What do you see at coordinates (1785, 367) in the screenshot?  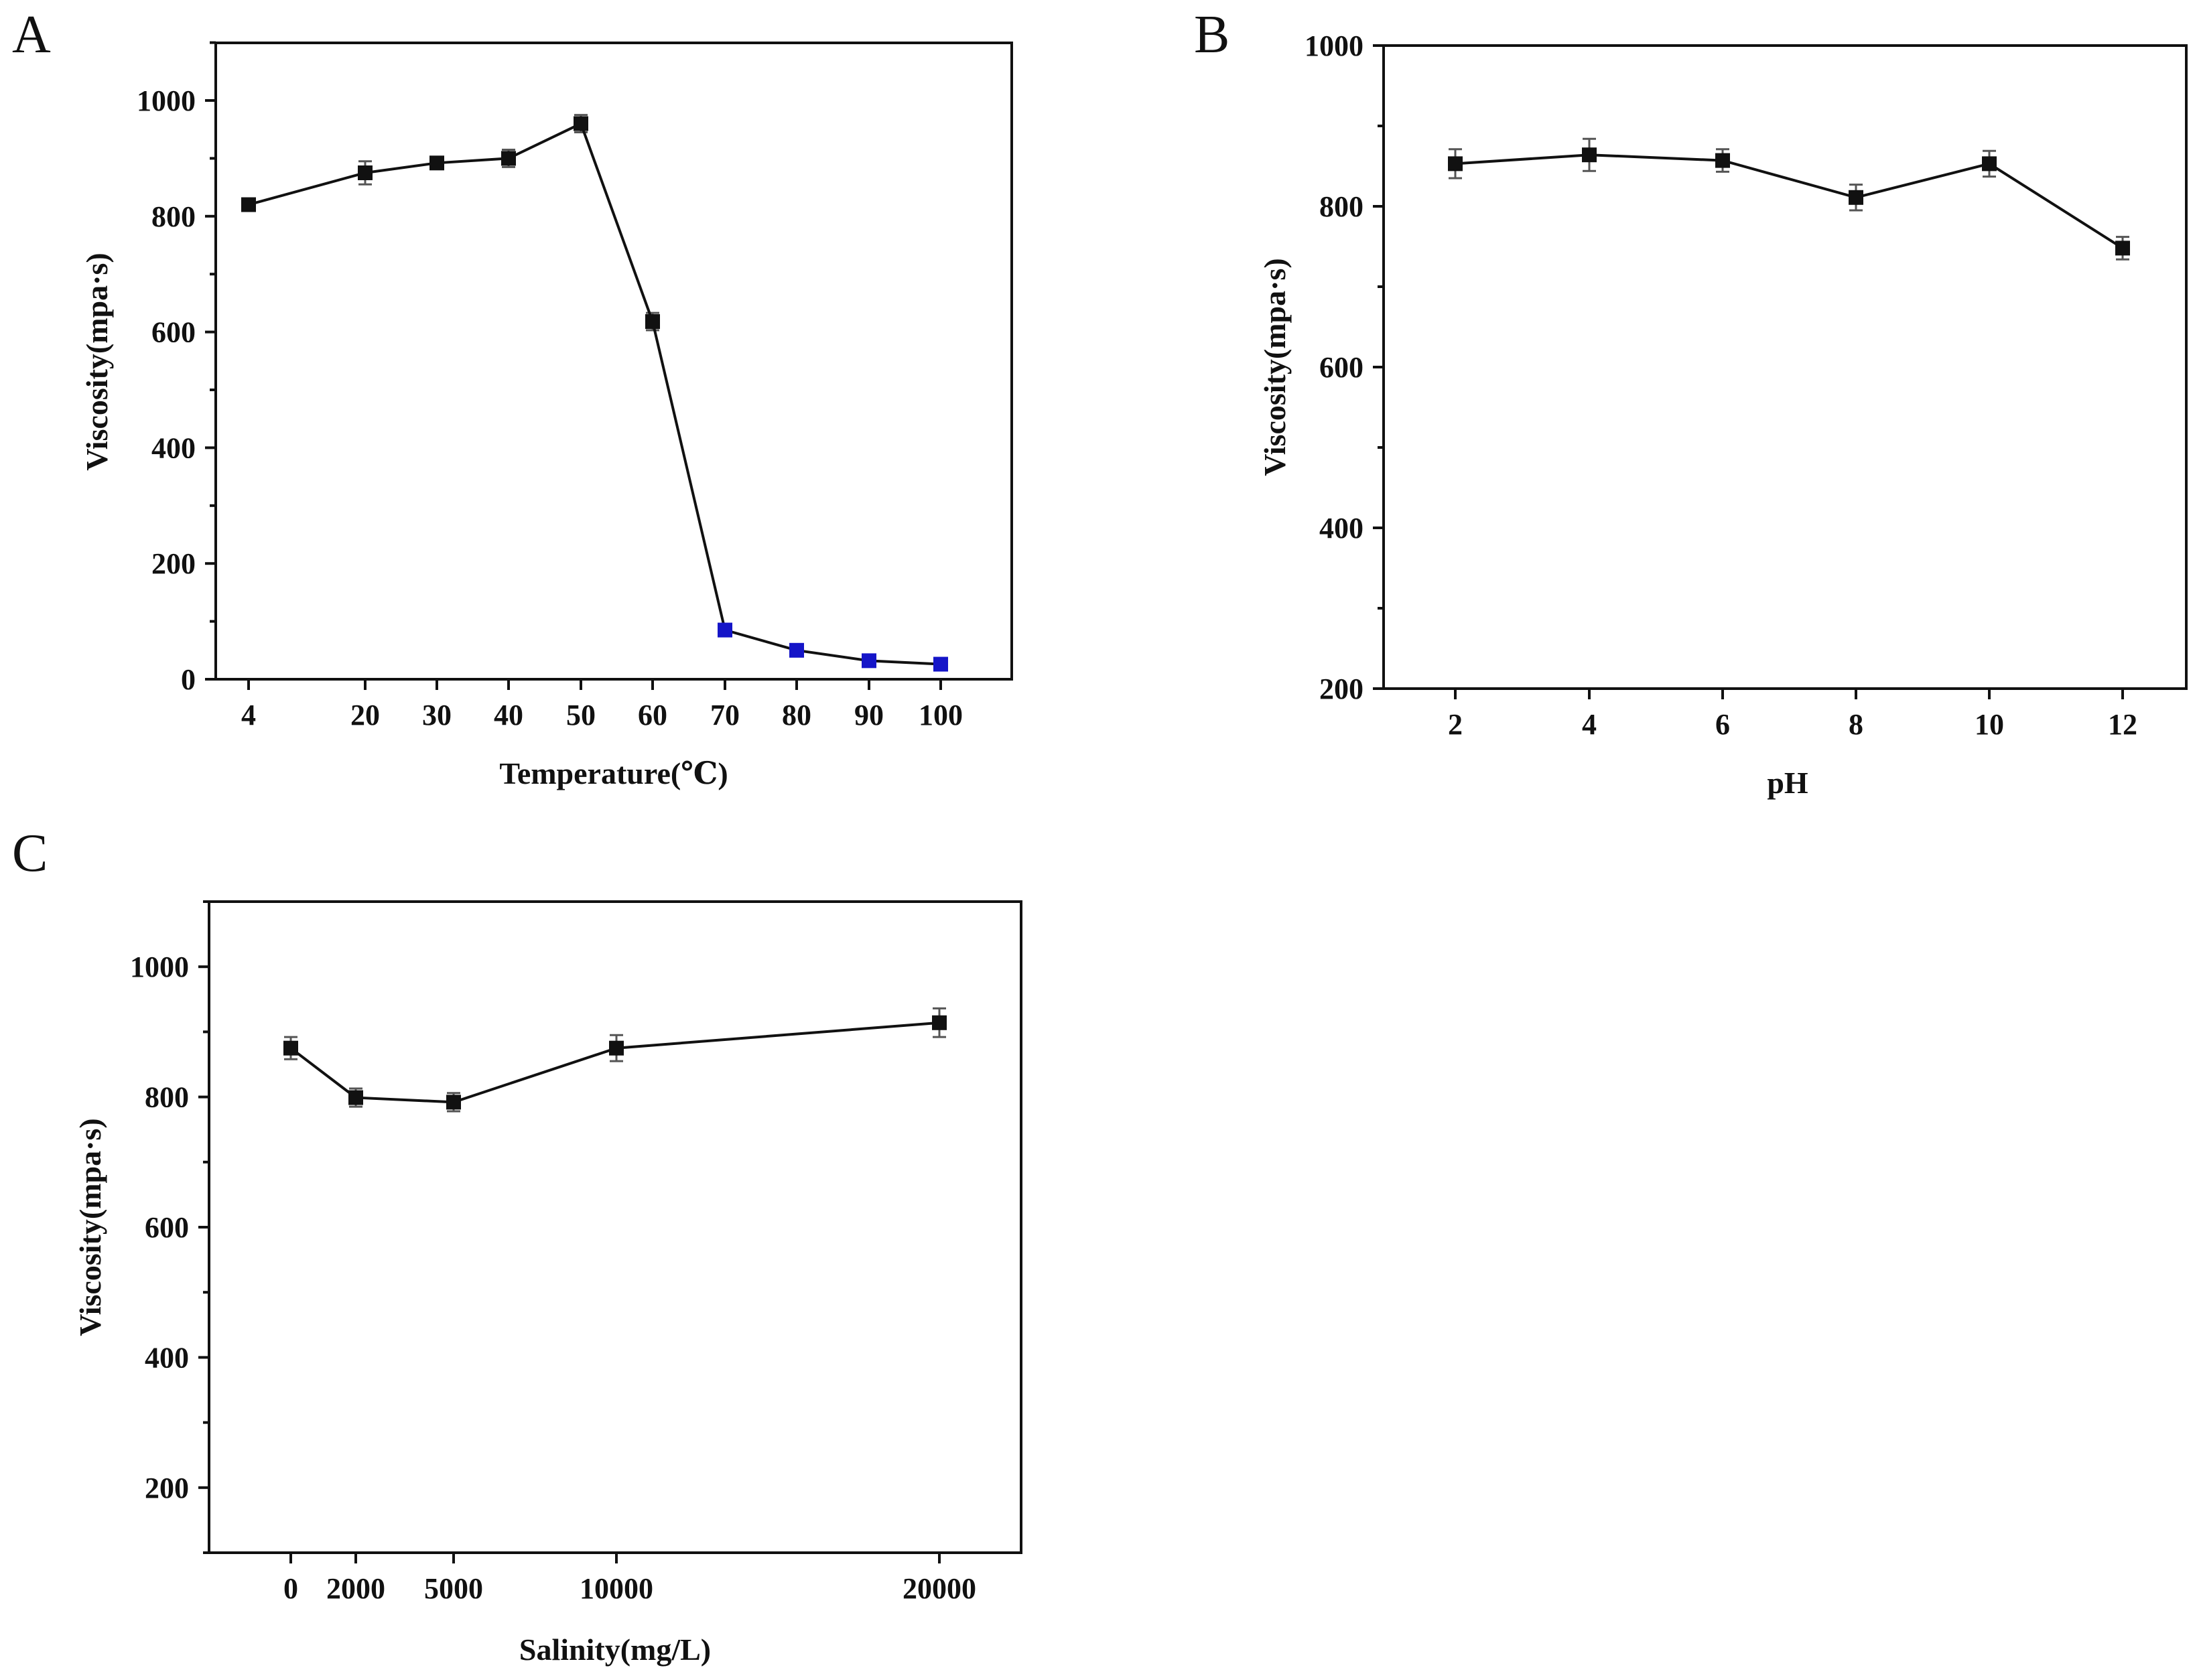 I see `panel-b-plot-frame` at bounding box center [1785, 367].